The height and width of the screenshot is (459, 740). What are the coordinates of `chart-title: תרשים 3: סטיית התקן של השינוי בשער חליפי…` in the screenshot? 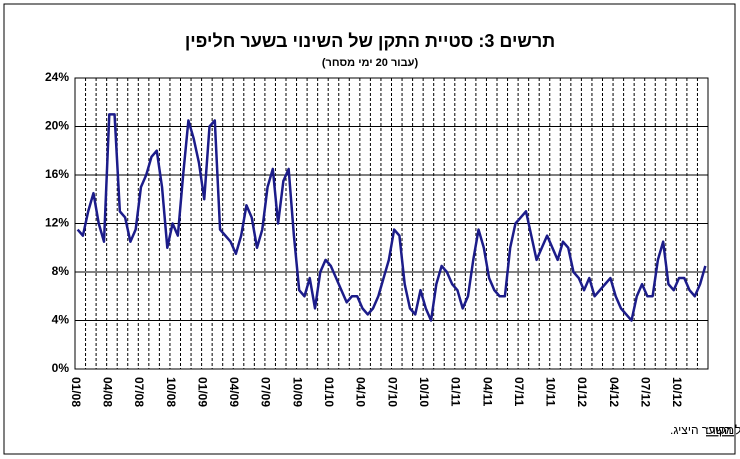 It's located at (370, 41).